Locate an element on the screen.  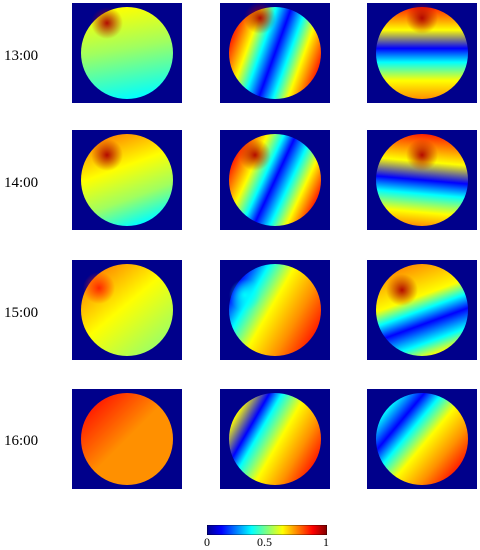
colorbar is located at coordinates (267, 529).